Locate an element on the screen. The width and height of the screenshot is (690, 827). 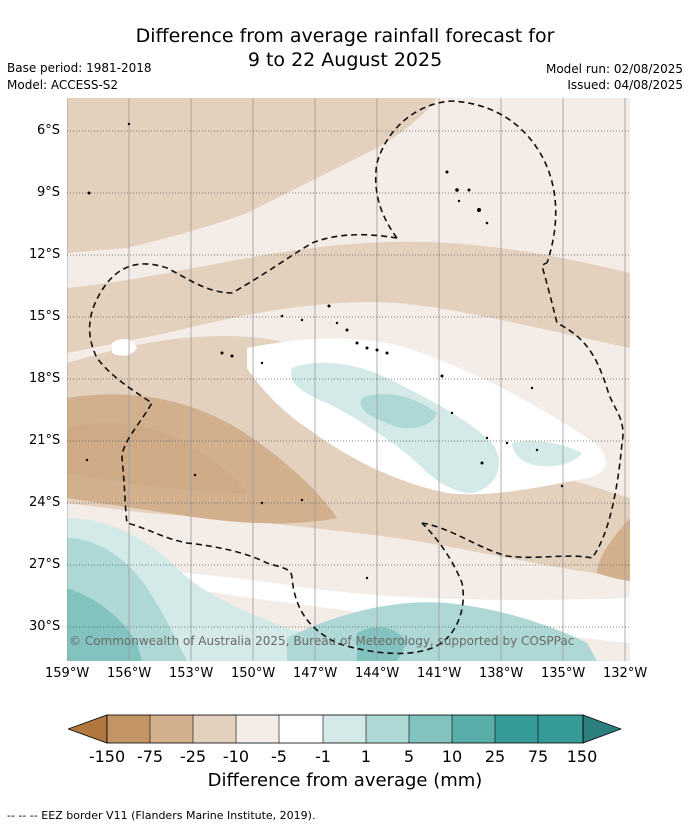
lon-label: 132°W is located at coordinates (625, 673).